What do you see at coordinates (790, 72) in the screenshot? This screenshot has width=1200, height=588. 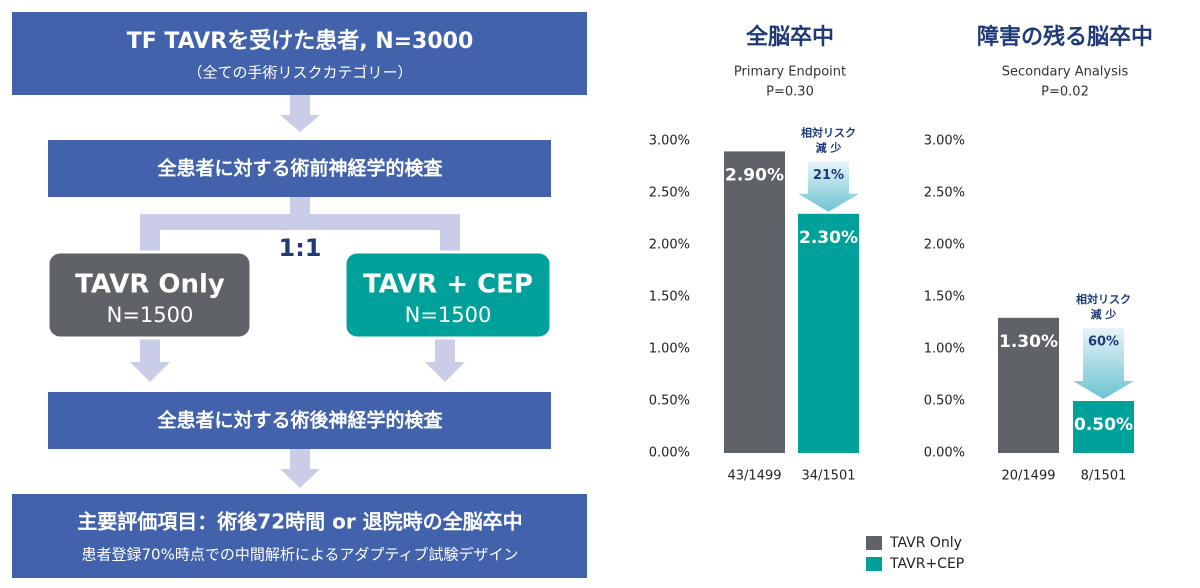 I see `chart-subtitle: Primary Endpoint` at bounding box center [790, 72].